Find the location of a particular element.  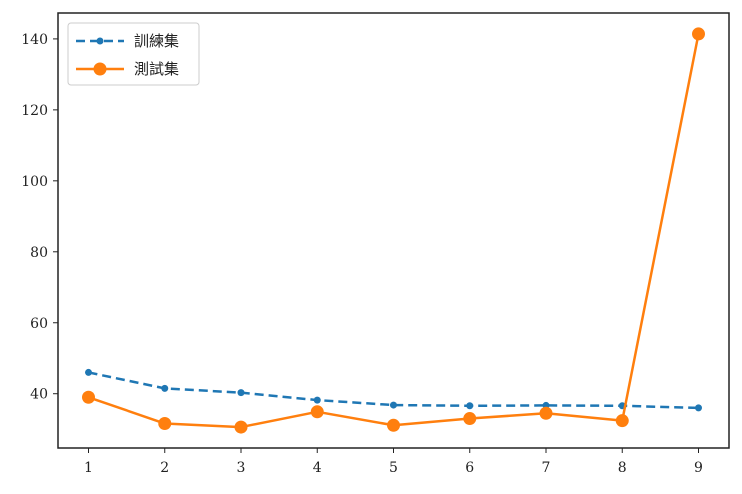

y-tick-label: 60 is located at coordinates (39, 324).